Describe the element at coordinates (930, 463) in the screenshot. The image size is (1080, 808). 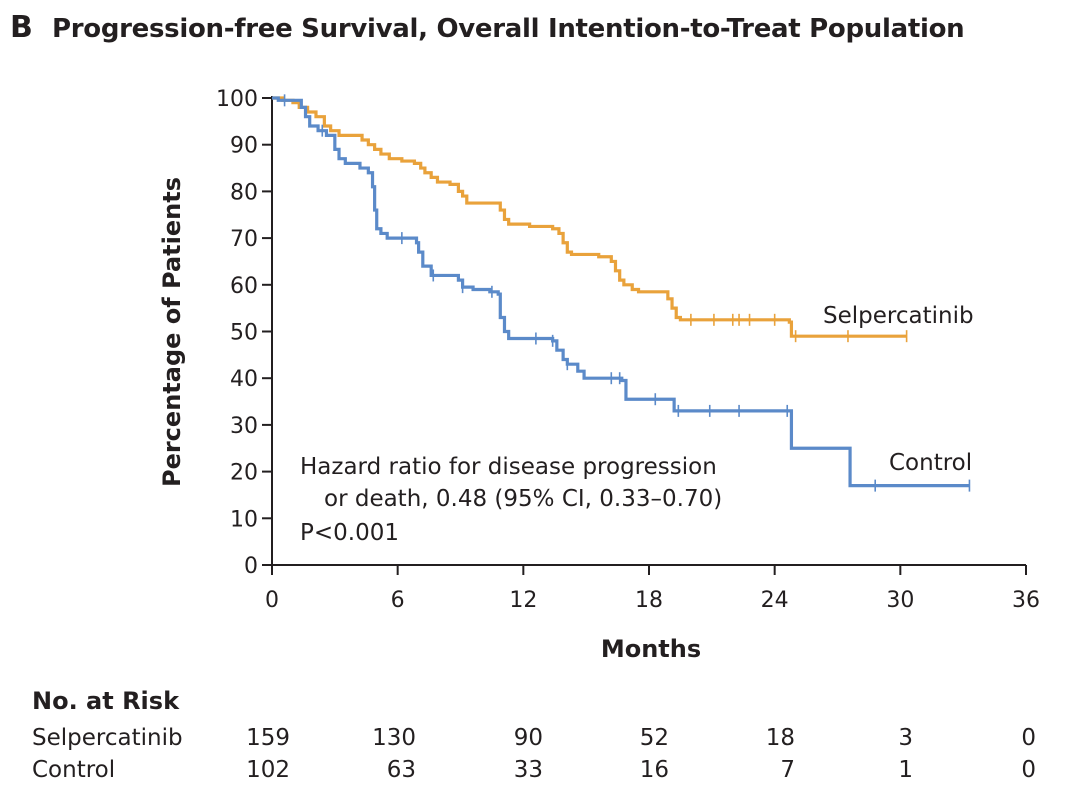
I see `label-control: Control` at that location.